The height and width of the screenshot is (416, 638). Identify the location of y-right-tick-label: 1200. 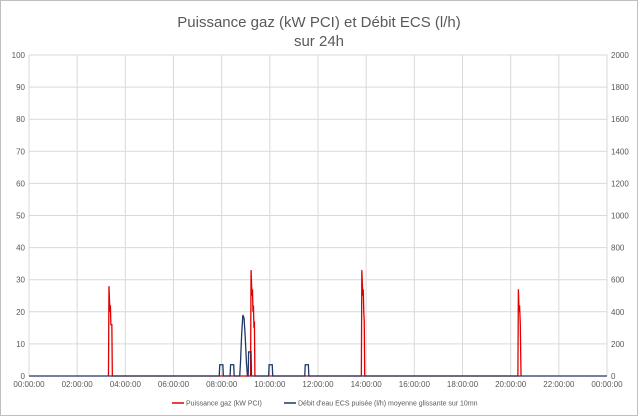
(620, 183).